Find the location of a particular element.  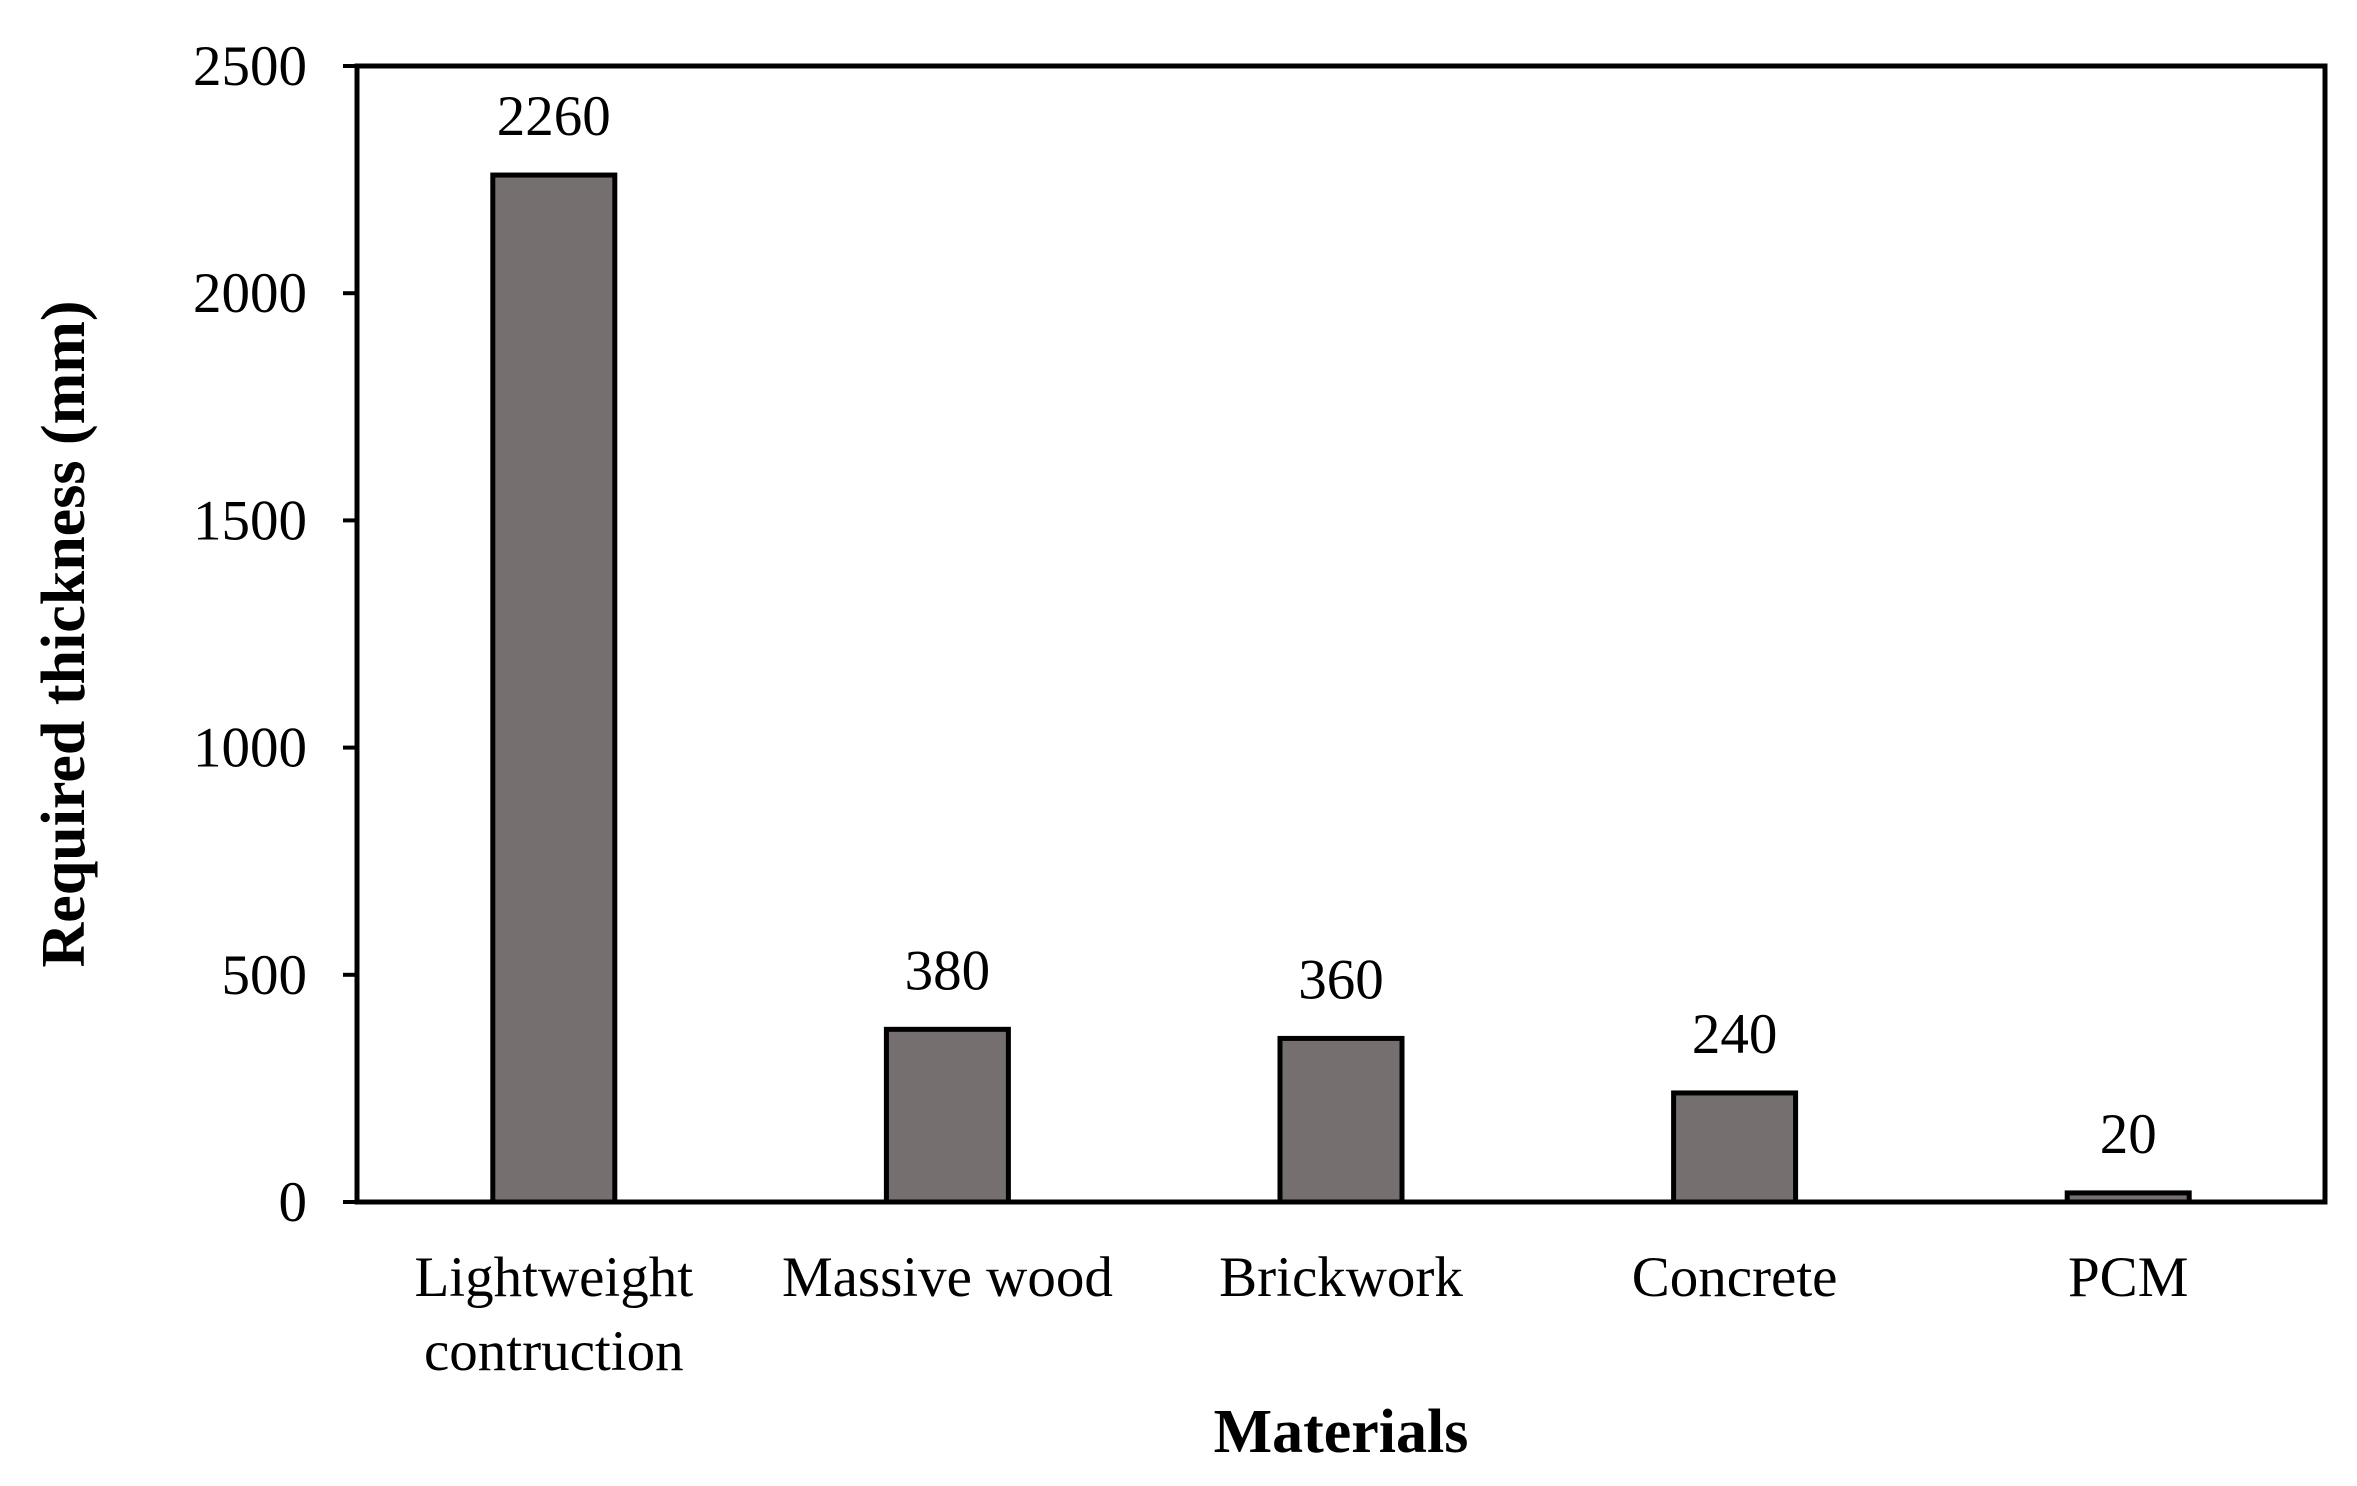

y-tick-label: 0 is located at coordinates (293, 1202).